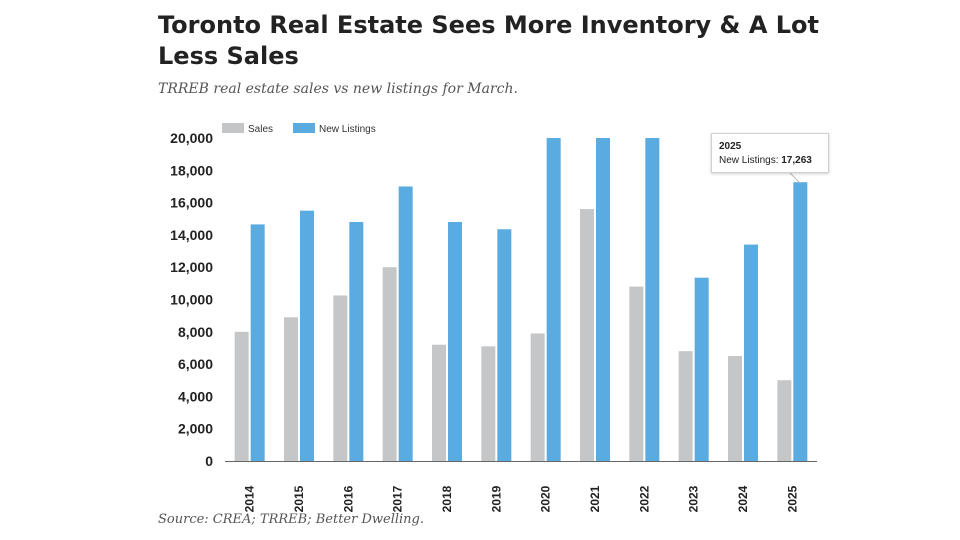 This screenshot has height=540, width=960. I want to click on bar-sales-2019, so click(488, 403).